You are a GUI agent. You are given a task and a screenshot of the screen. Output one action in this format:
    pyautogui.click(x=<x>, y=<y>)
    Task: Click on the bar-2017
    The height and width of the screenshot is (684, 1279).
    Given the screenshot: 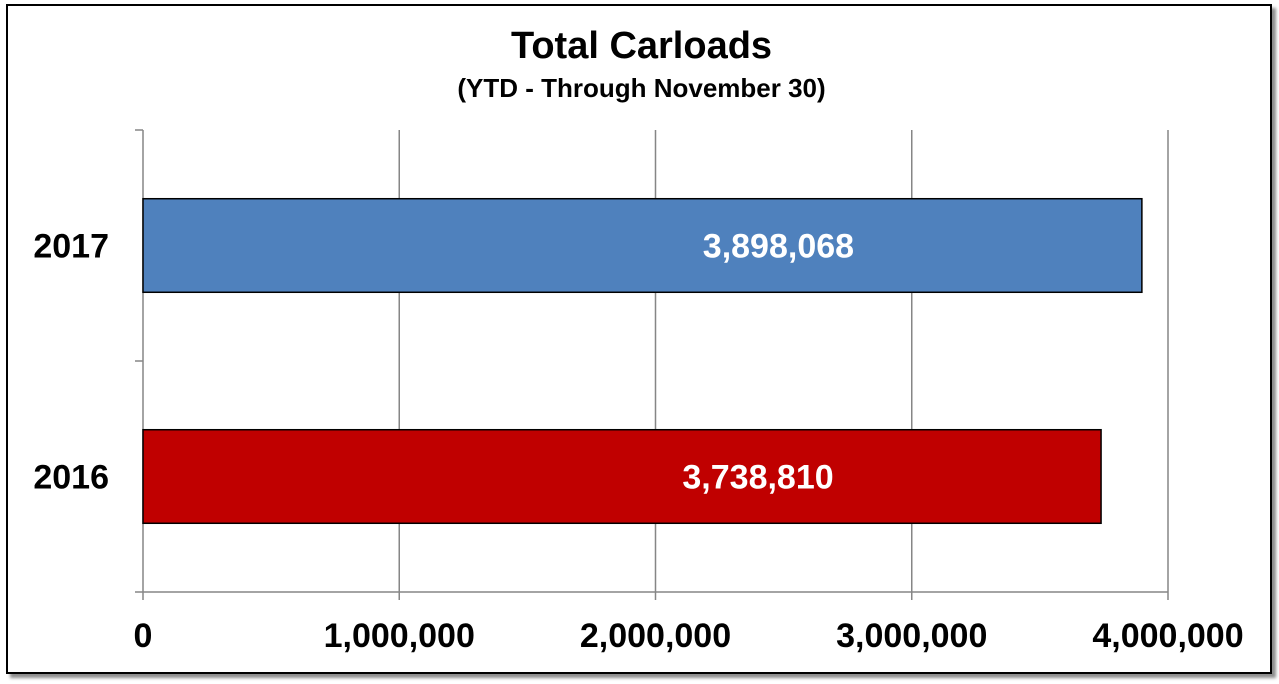 What is the action you would take?
    pyautogui.click(x=642, y=245)
    